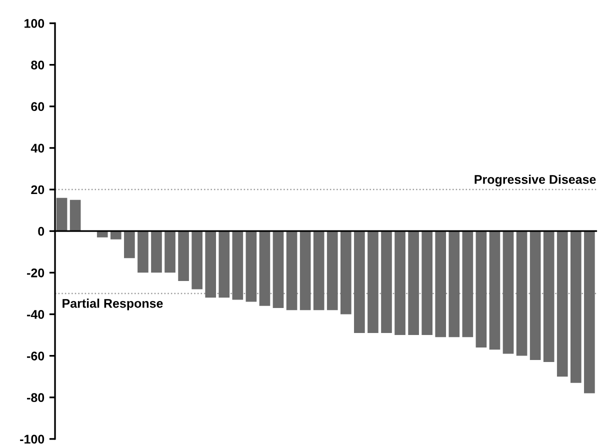  Describe the element at coordinates (37, 107) in the screenshot. I see `y-tick-label: 60` at that location.